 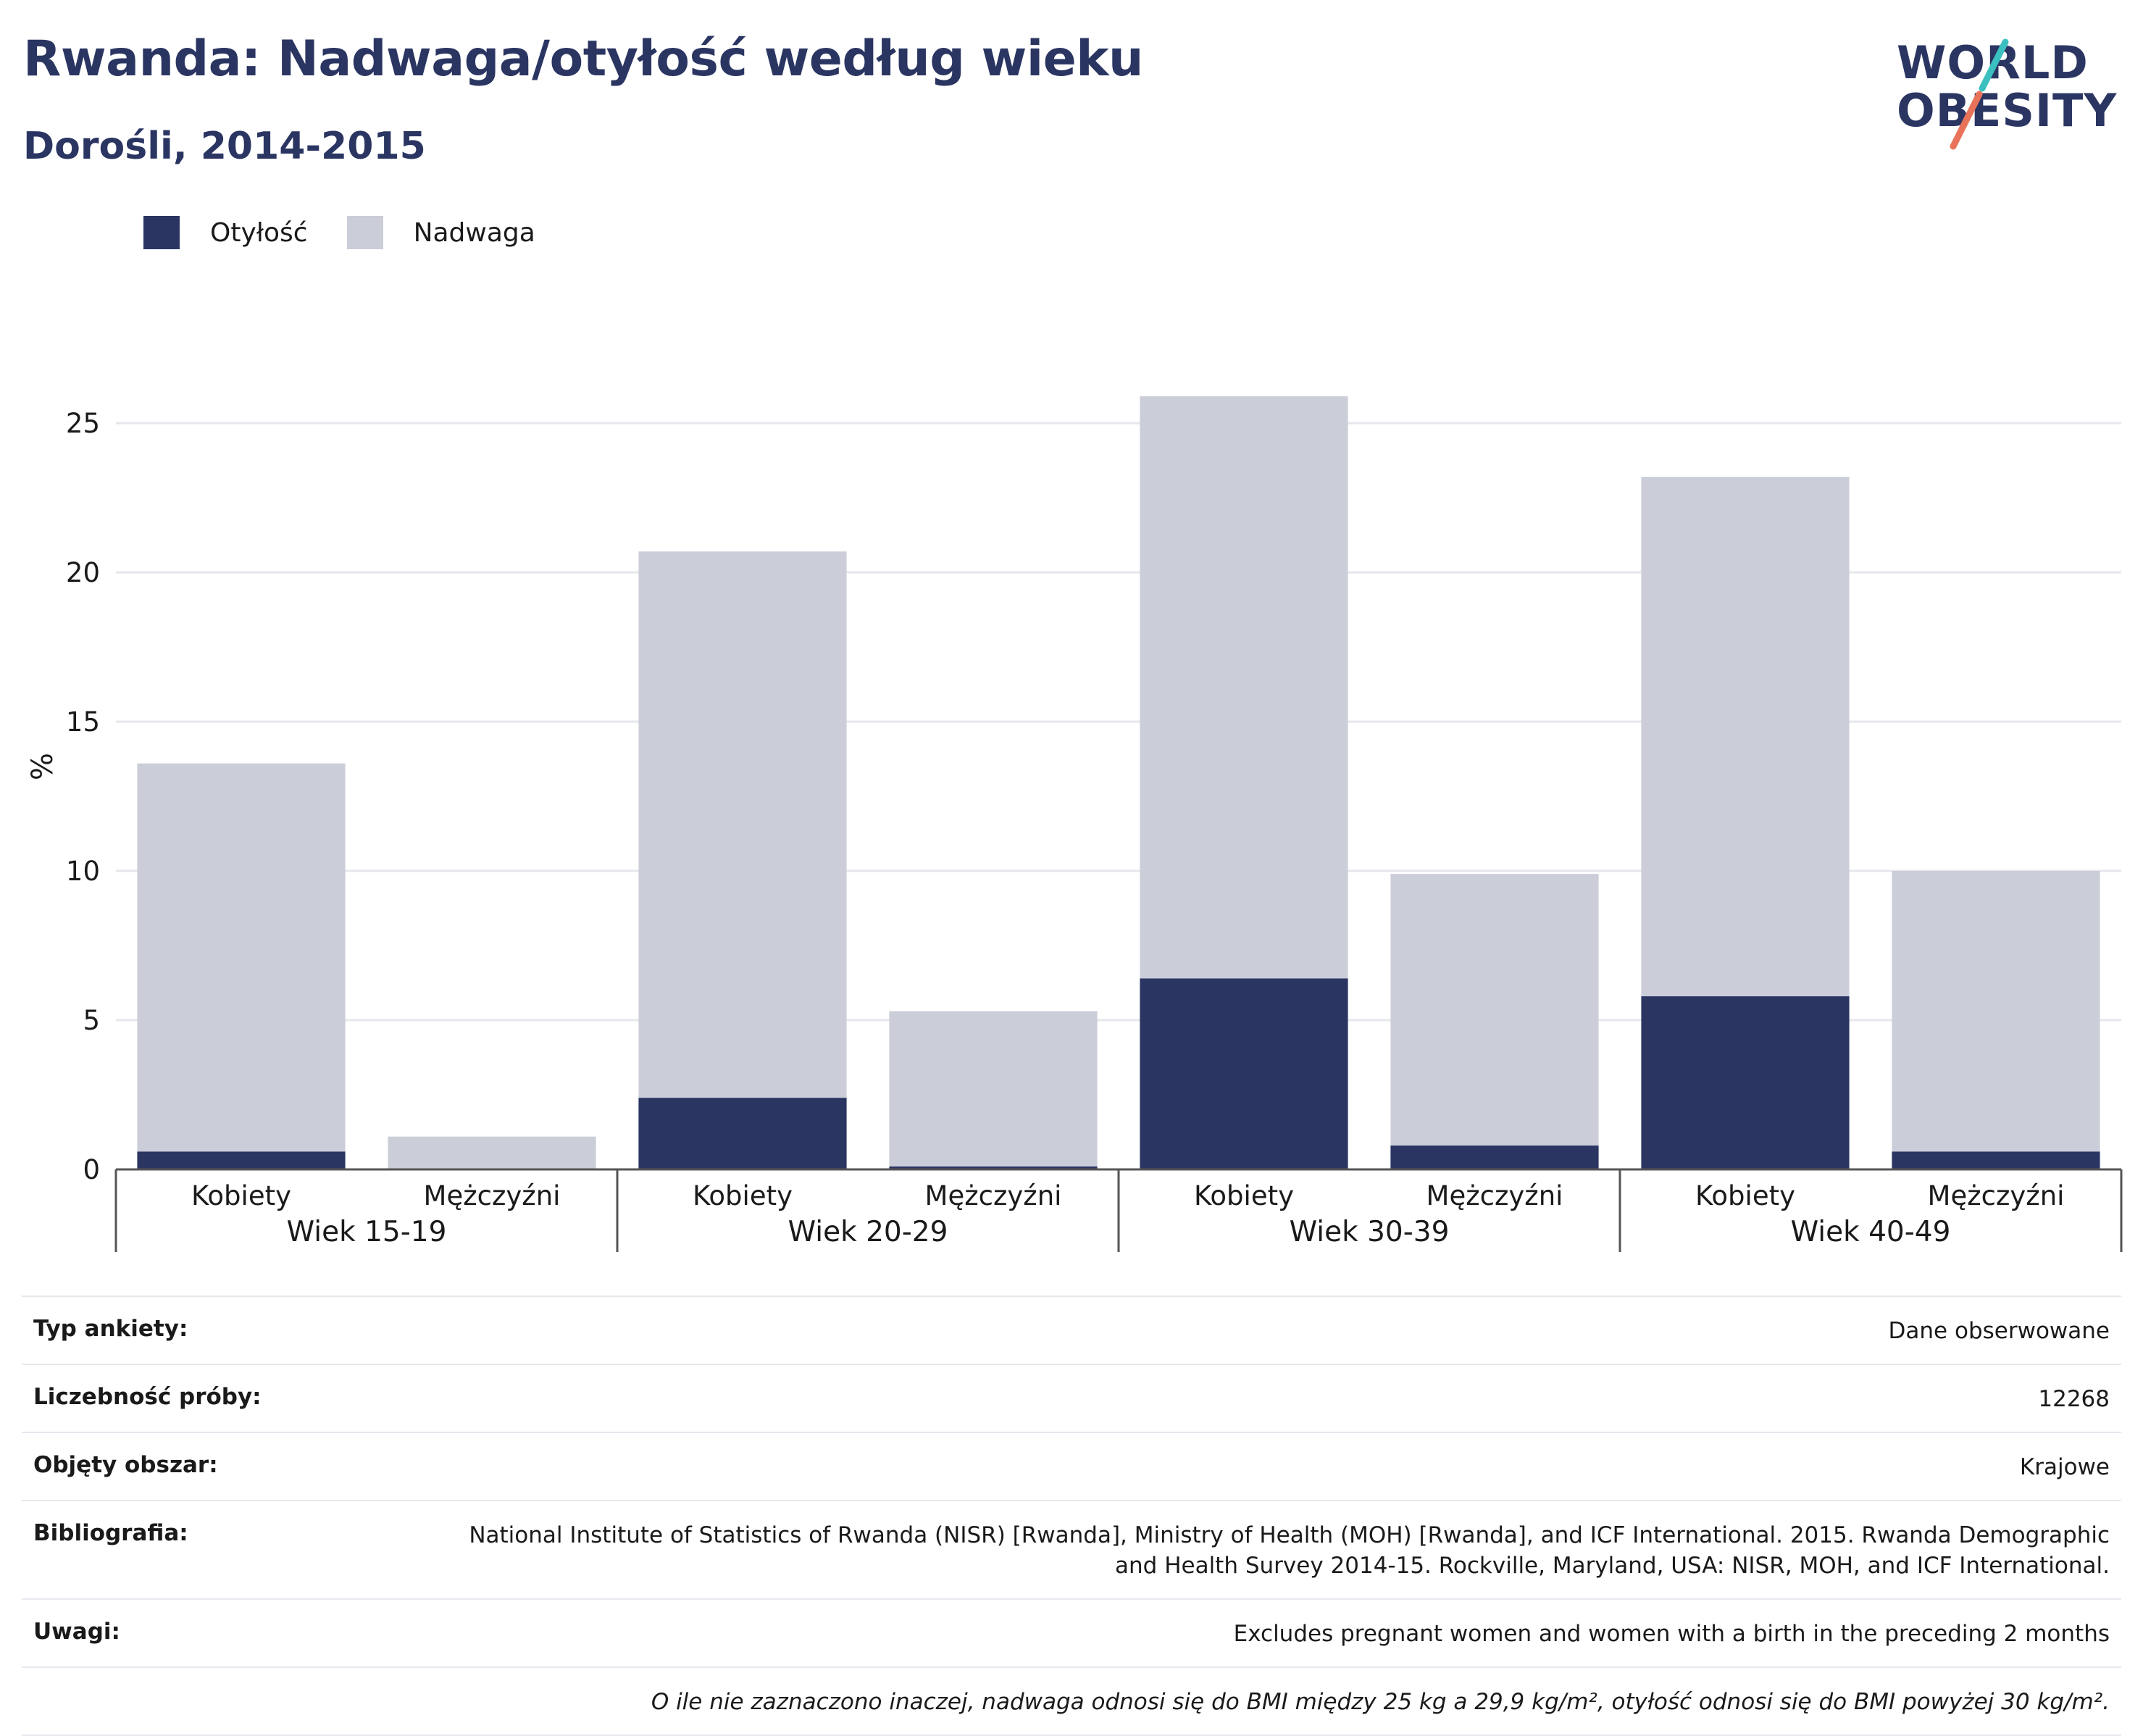 I want to click on legend-swatch-obesity, so click(x=162, y=233).